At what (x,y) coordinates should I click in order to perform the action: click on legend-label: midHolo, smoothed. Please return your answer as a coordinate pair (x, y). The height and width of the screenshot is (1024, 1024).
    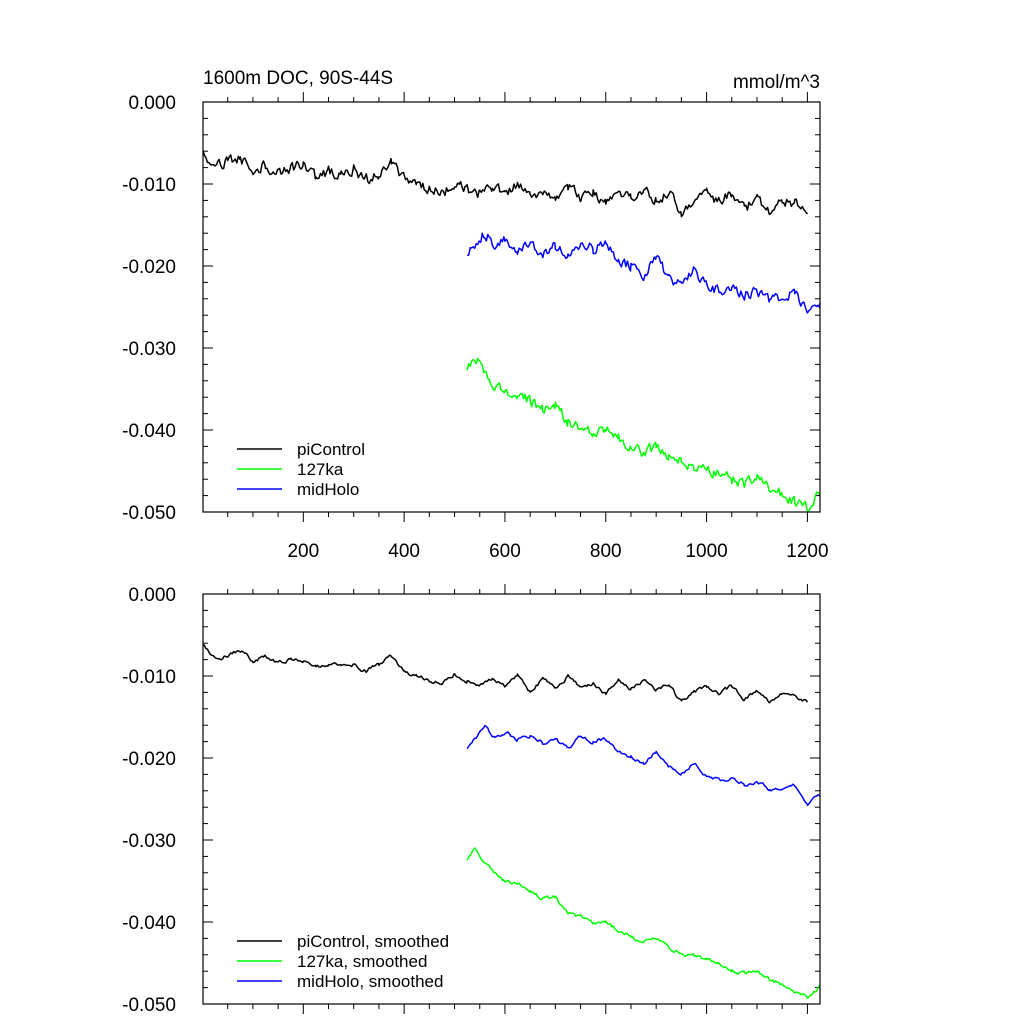
    Looking at the image, I should click on (370, 981).